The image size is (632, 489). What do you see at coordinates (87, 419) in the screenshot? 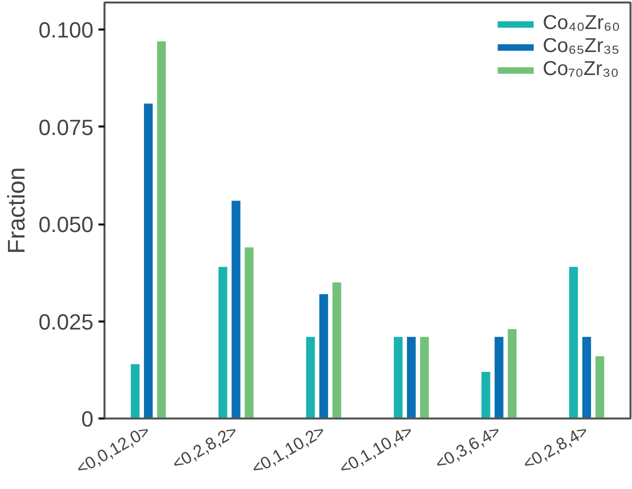
I see `y-tick-label: 0` at bounding box center [87, 419].